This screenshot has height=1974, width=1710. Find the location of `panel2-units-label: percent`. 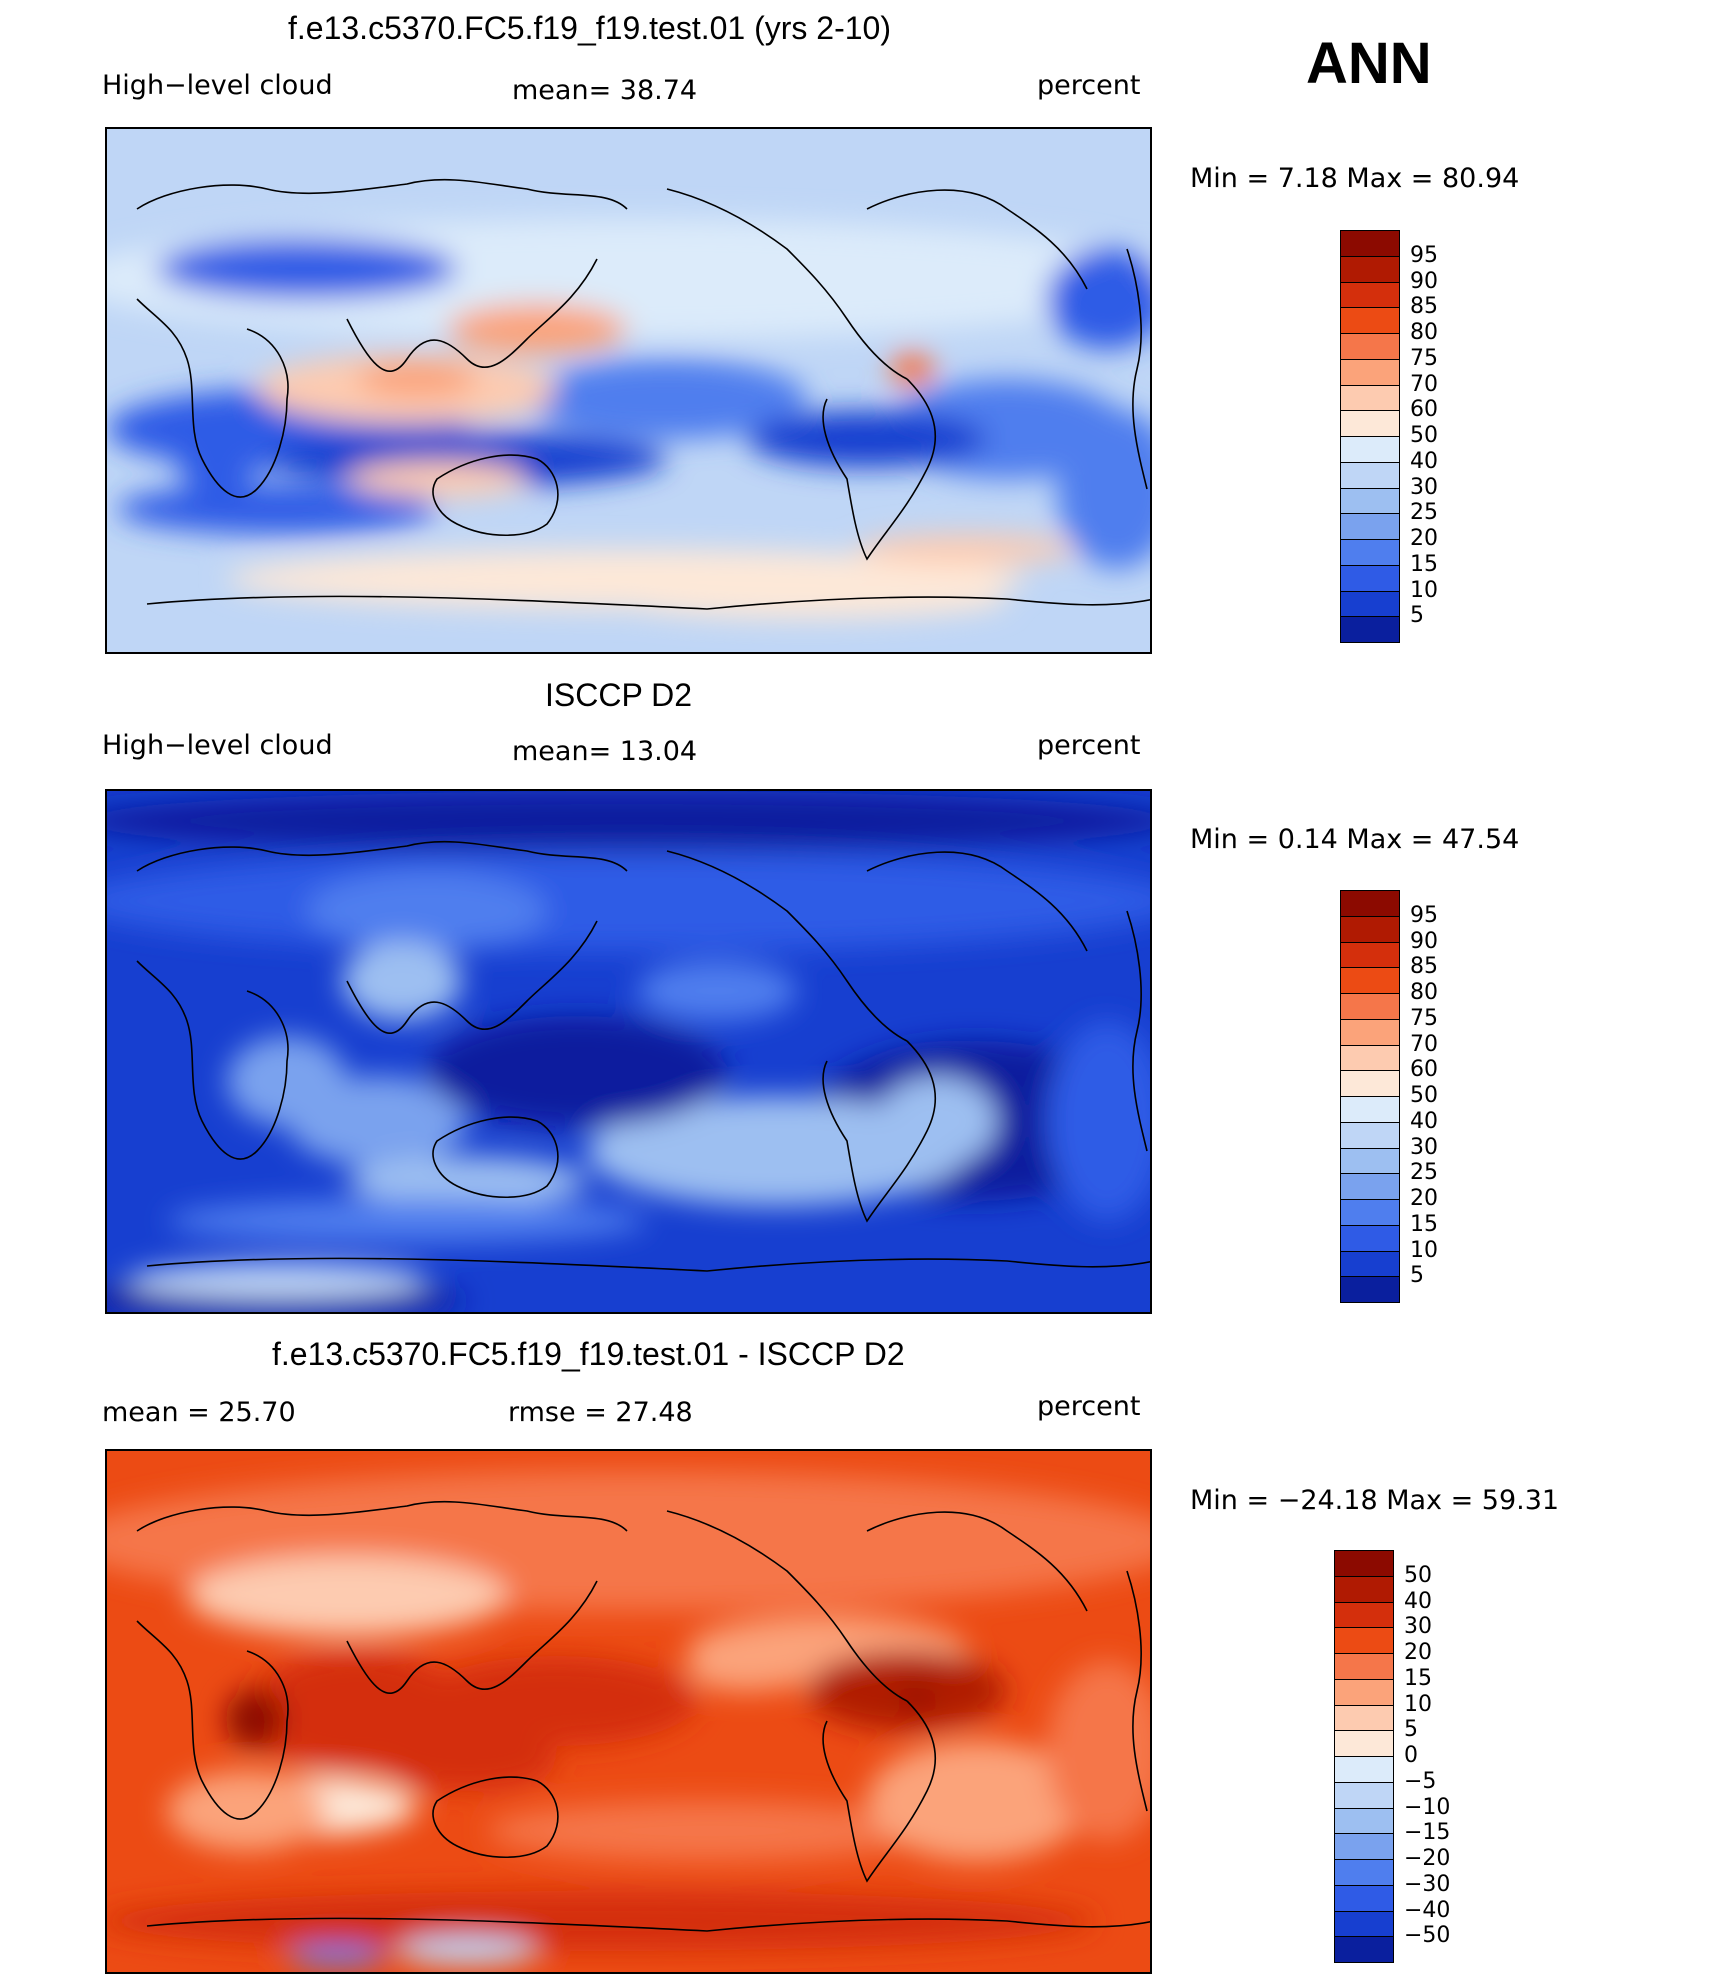

panel2-units-label: percent is located at coordinates (1089, 745).